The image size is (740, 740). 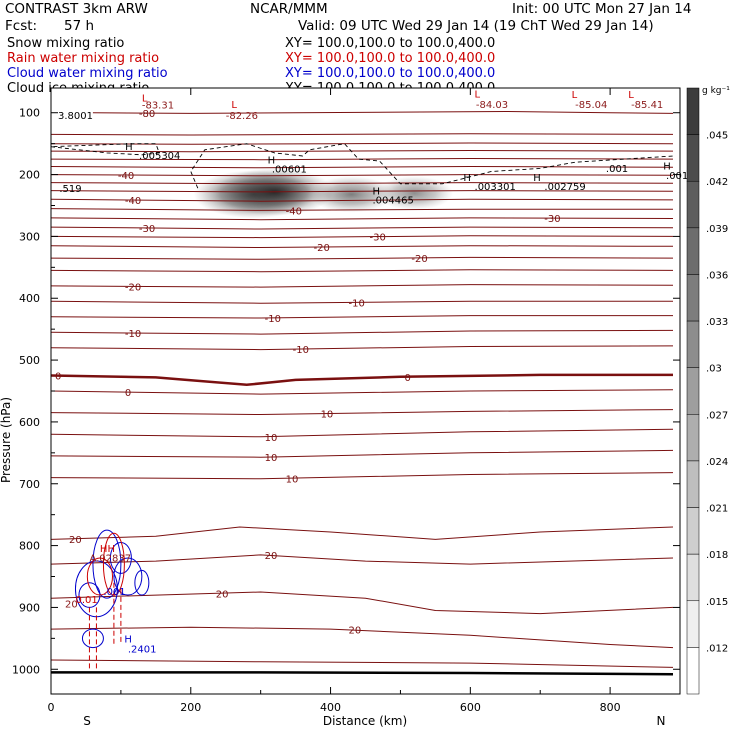 What do you see at coordinates (357, 303) in the screenshot?
I see `contour-label-10: -10` at bounding box center [357, 303].